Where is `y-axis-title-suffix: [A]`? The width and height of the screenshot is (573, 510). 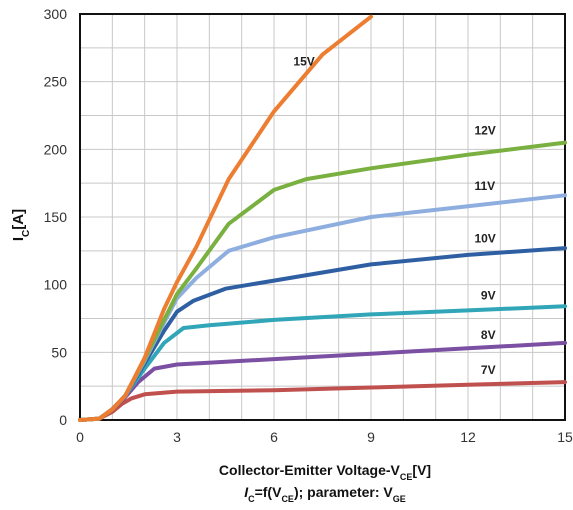 y-axis-title-suffix: [A] is located at coordinates (18, 219).